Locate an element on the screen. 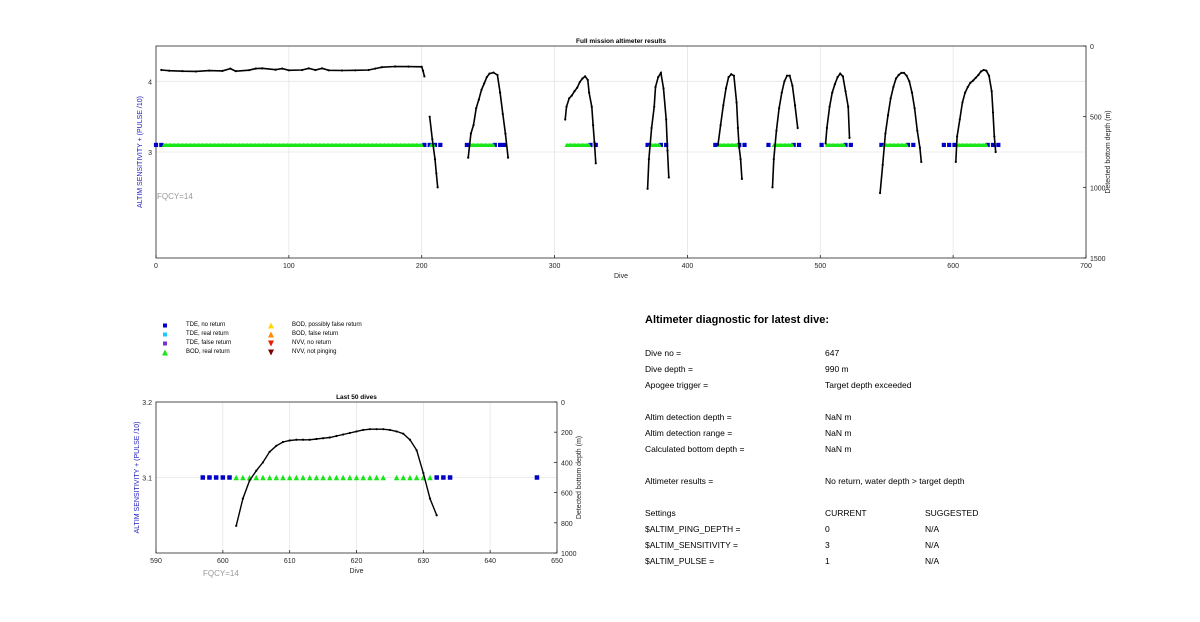 This screenshot has height=622, width=1200. fqcy-annotation: FQCY=14 is located at coordinates (175, 196).